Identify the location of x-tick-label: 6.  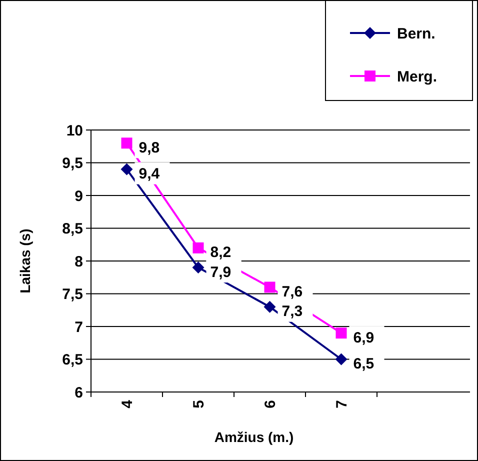
(270, 404).